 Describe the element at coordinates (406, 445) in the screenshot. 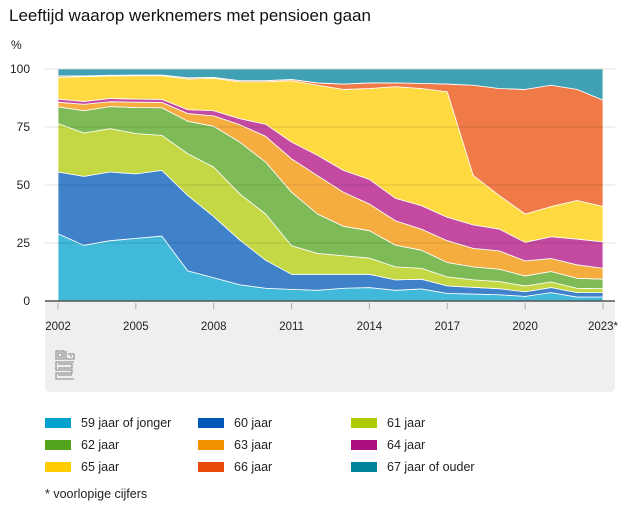

I see `legend-label: 64 jaar` at that location.